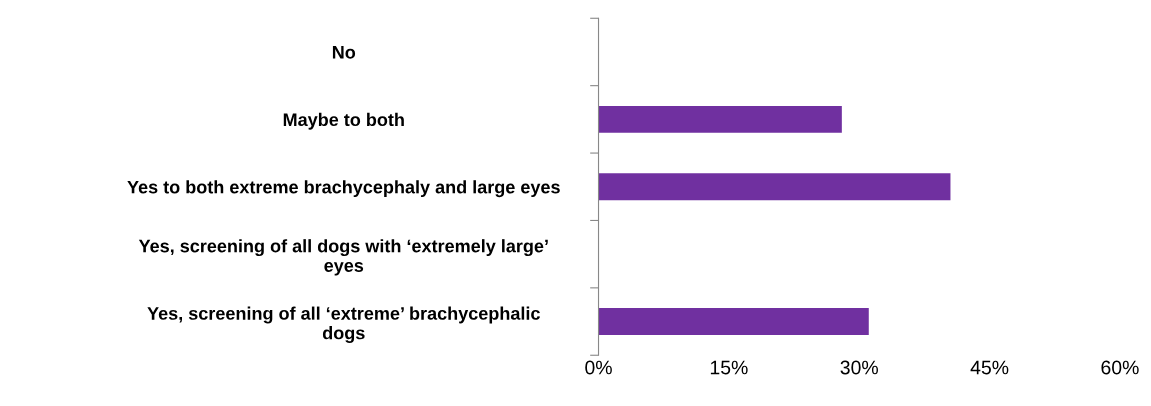 Image resolution: width=1151 pixels, height=406 pixels. Describe the element at coordinates (343, 257) in the screenshot. I see `y-tick-label: Yes, screening of all dogs with ‘extremely large’ eyes` at that location.